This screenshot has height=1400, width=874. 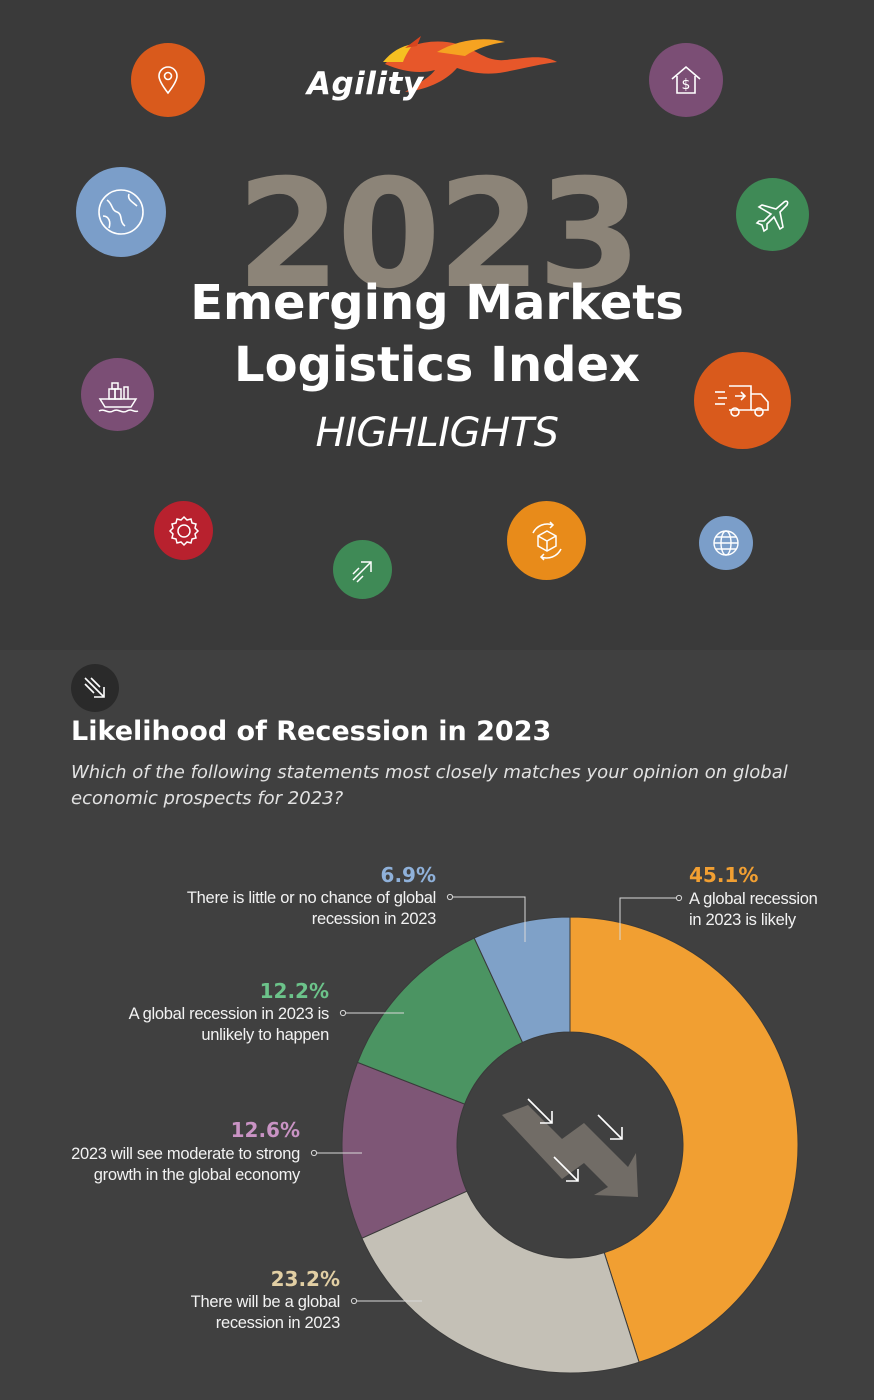 I want to click on section-title: Likelihood of Recession in 2023, so click(x=311, y=731).